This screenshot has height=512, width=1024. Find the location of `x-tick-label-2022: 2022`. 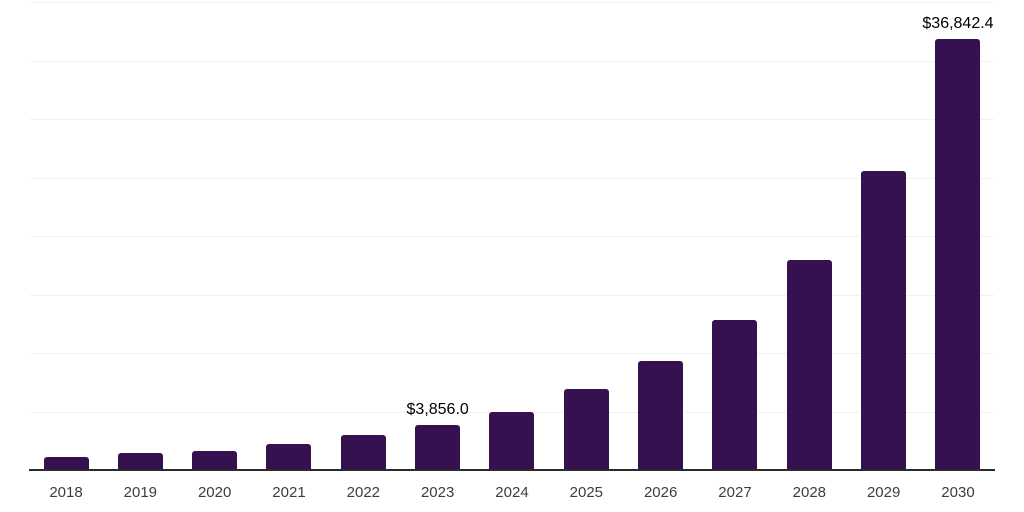

x-tick-label-2022: 2022 is located at coordinates (363, 492).